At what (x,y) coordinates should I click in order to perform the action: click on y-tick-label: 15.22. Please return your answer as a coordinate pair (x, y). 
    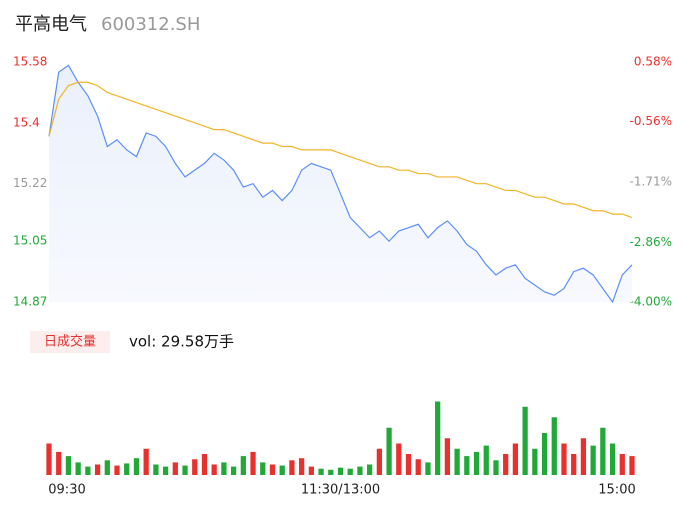
    Looking at the image, I should click on (30, 183).